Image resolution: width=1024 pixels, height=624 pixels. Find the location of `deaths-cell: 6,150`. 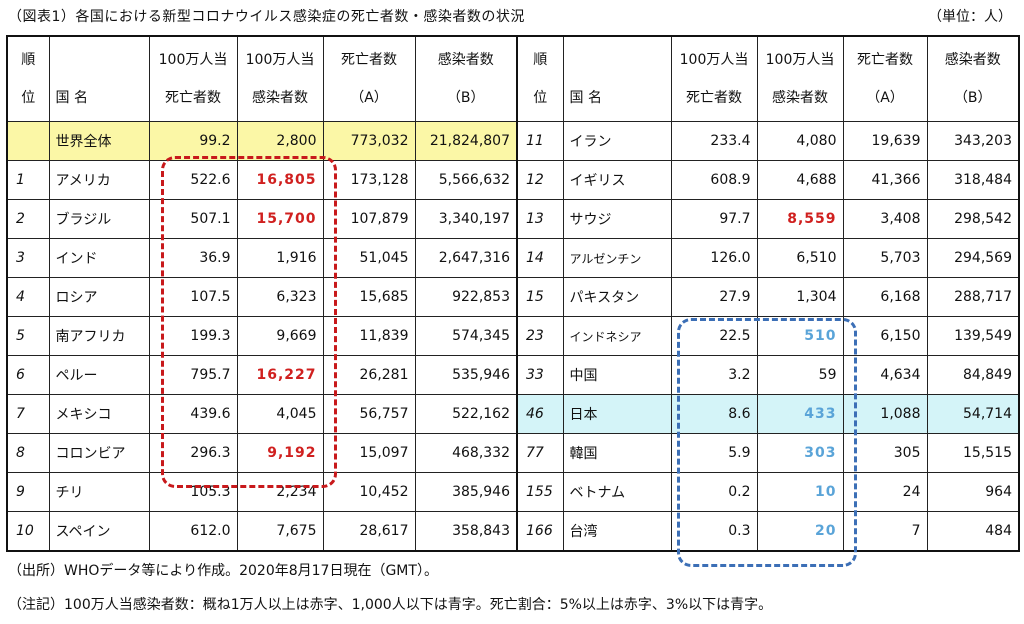

deaths-cell: 6,150 is located at coordinates (885, 336).